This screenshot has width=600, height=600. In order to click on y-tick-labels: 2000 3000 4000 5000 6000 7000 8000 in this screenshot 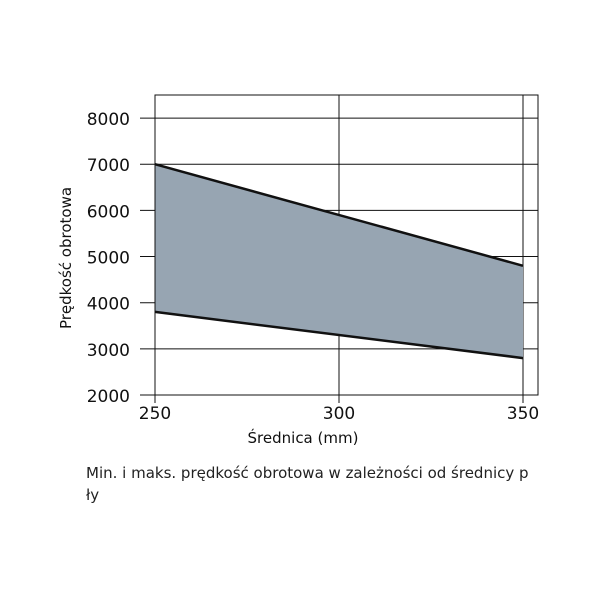, I will do `click(108, 258)`.